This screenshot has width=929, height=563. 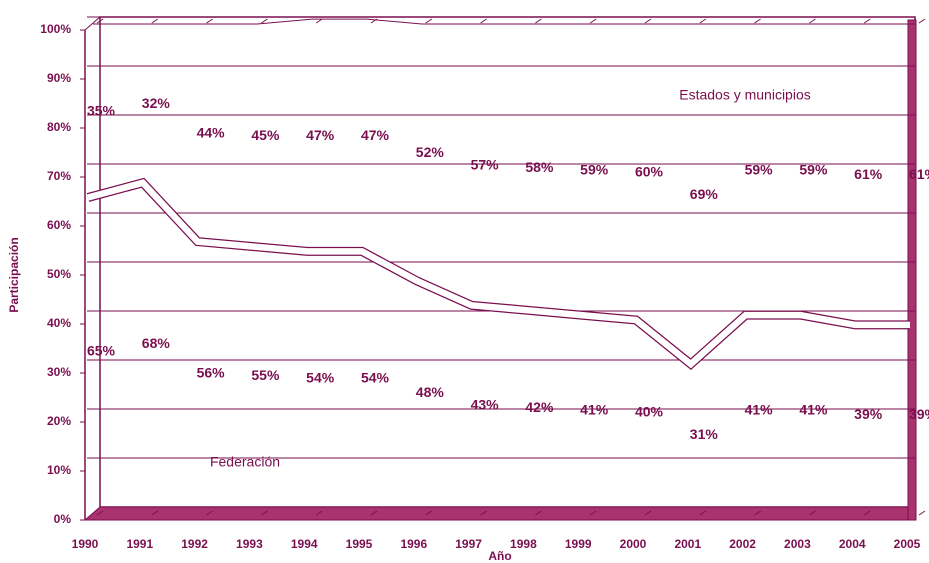 What do you see at coordinates (63, 519) in the screenshot?
I see `y-tick-label: 0%` at bounding box center [63, 519].